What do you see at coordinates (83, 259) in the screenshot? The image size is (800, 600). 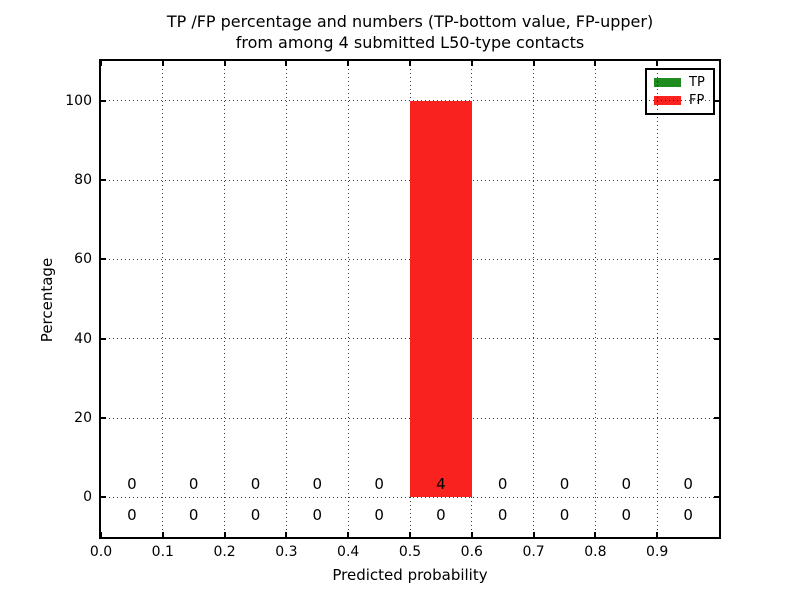 I see `y-axis-tick-label: 60` at bounding box center [83, 259].